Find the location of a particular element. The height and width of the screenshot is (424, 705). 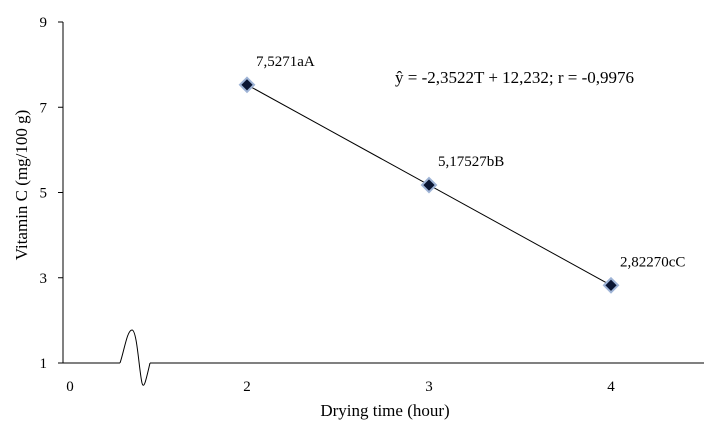

x-axis-title: Drying time (hour) is located at coordinates (384, 410).